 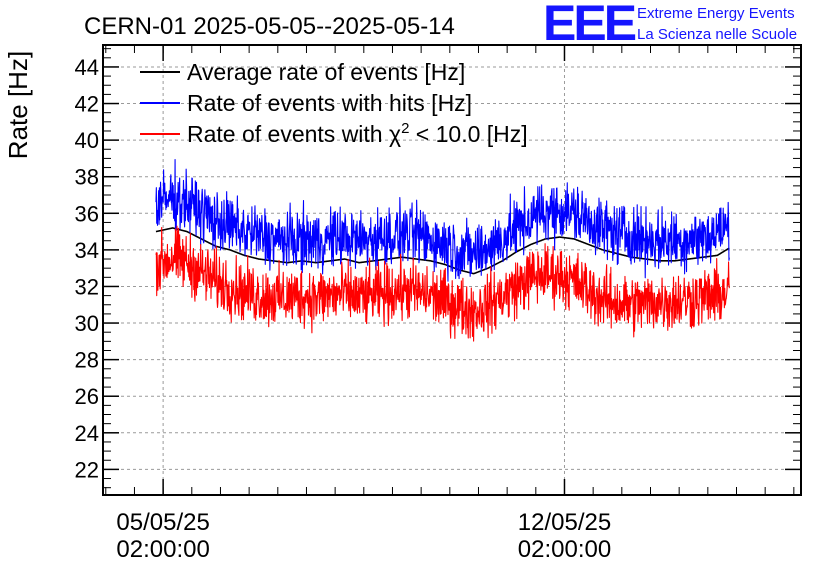 I want to click on y-tick-label: 22, so click(x=87, y=469).